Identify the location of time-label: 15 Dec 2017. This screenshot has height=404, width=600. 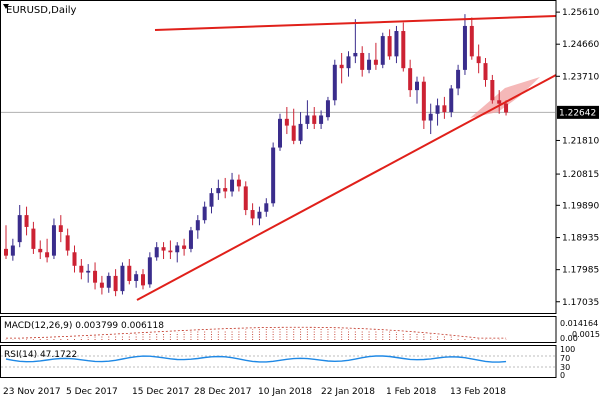
(161, 392).